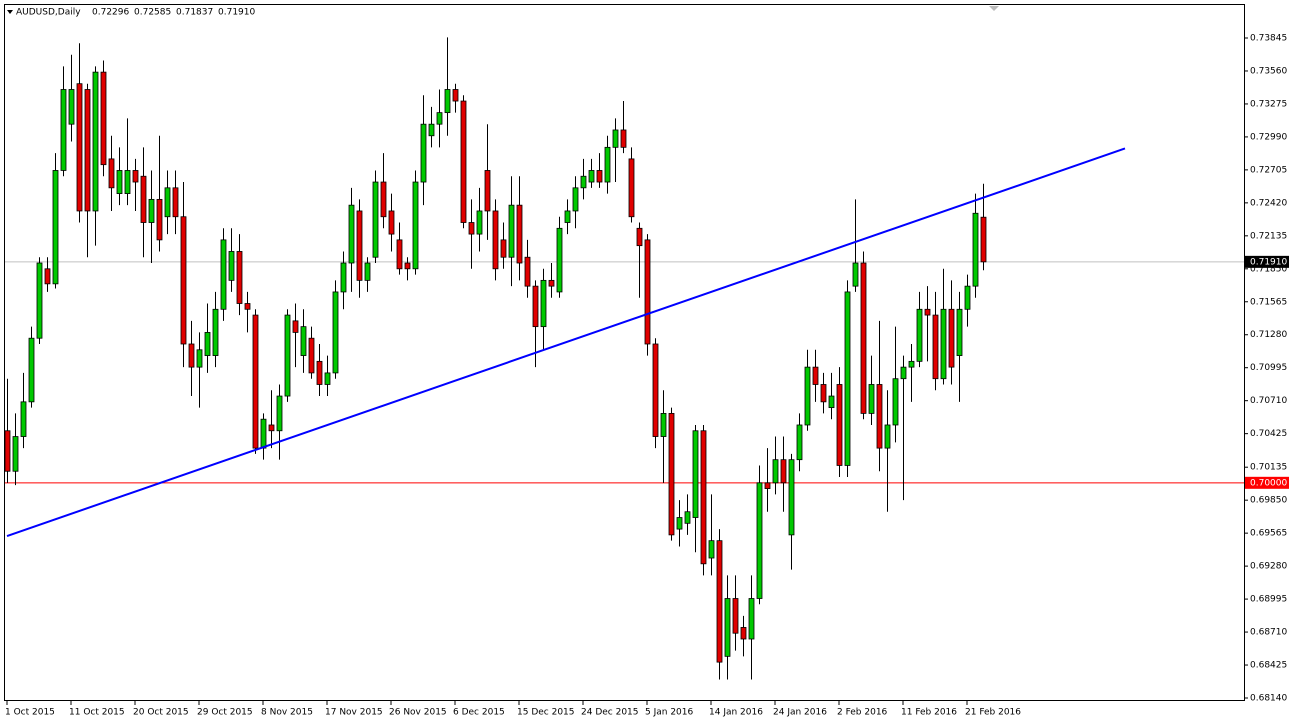  Describe the element at coordinates (48, 13) in the screenshot. I see `symbol: AUDUSD,Daily` at that location.